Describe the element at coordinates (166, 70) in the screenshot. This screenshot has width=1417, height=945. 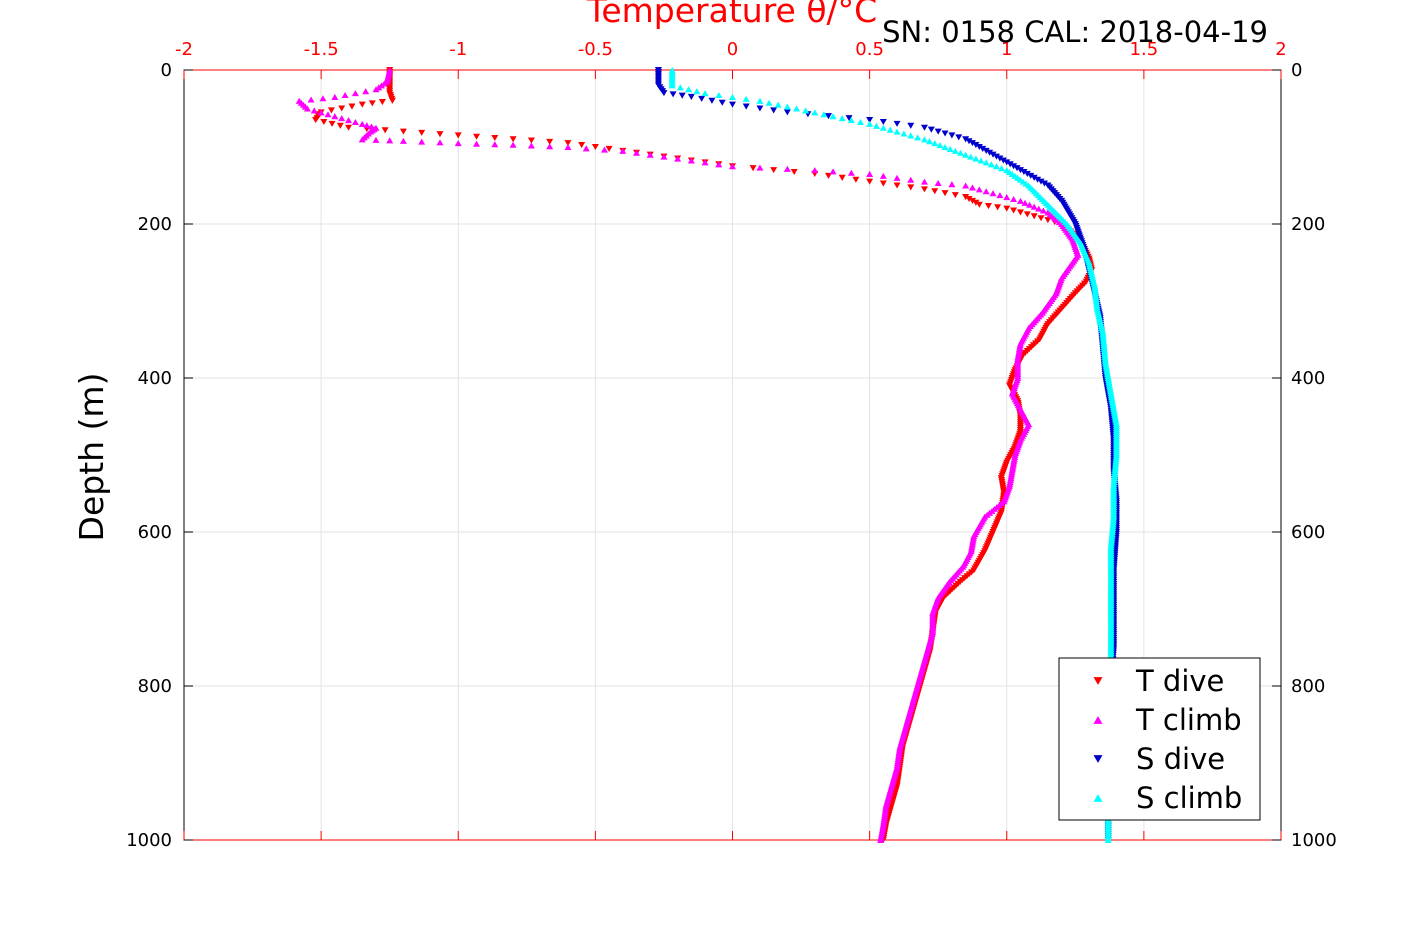
I see `y-tick-label-left: 0` at that location.